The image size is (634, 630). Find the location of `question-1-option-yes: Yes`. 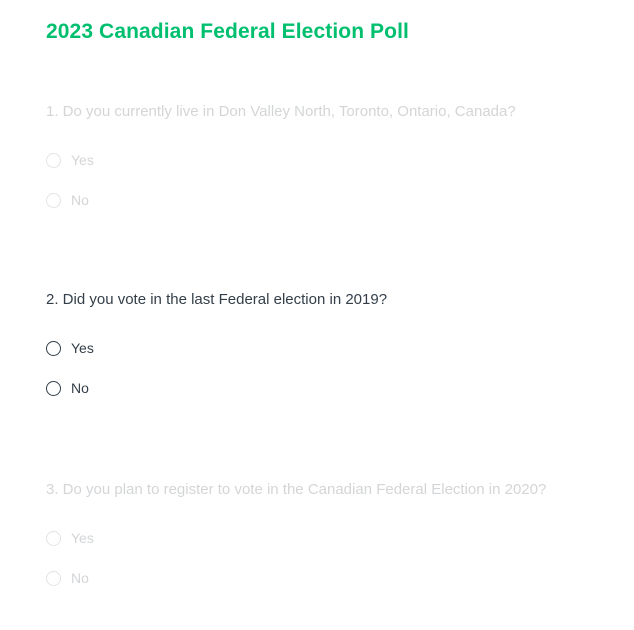

question-1-option-yes: Yes is located at coordinates (326, 160).